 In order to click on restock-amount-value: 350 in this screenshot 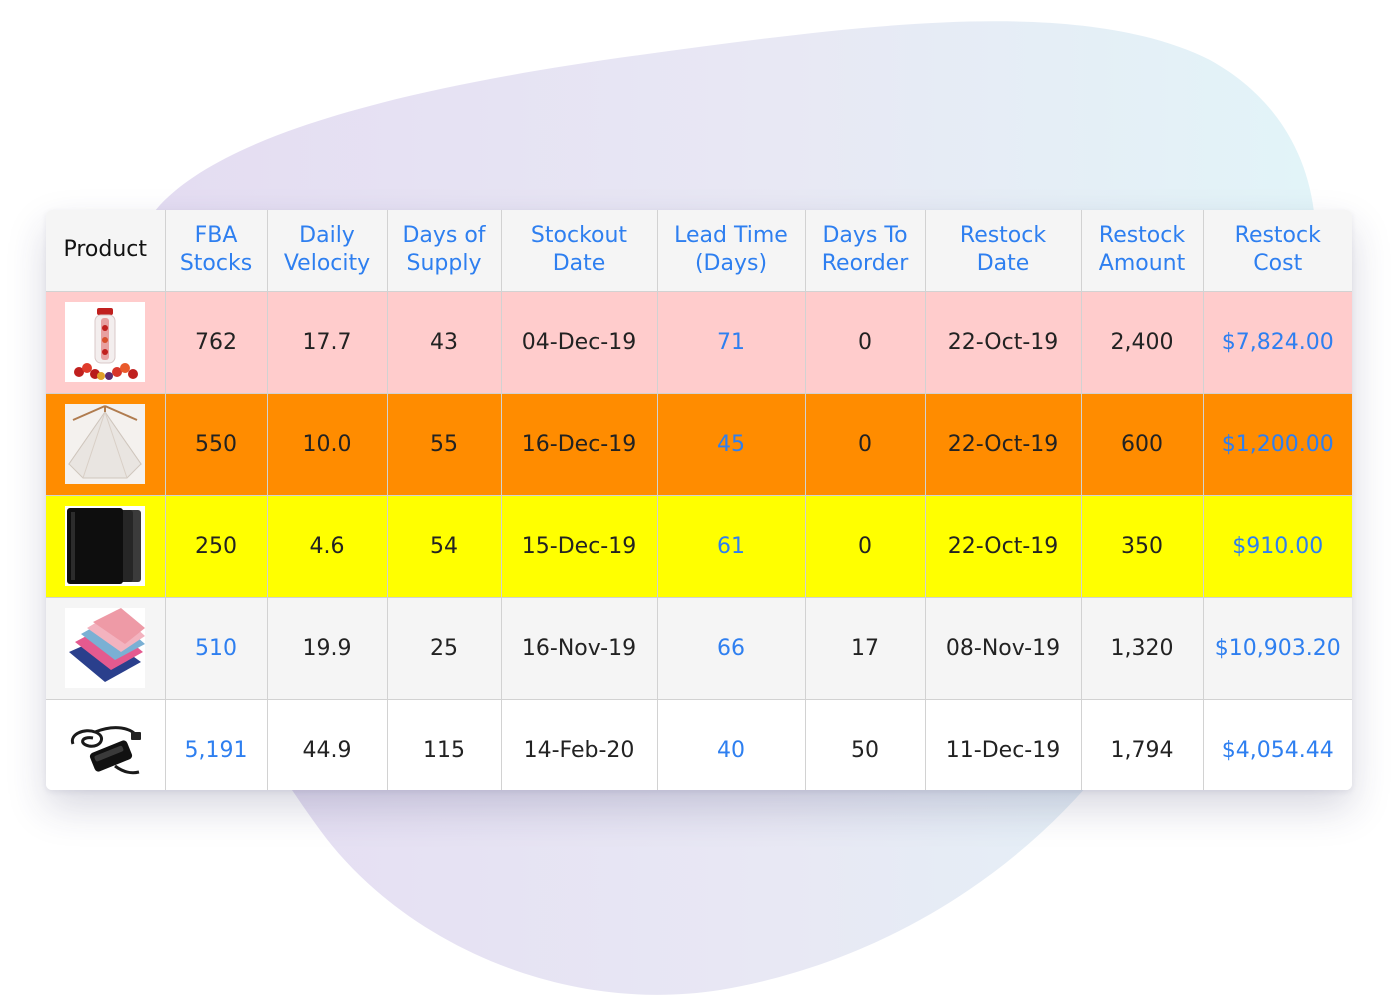, I will do `click(1142, 546)`.